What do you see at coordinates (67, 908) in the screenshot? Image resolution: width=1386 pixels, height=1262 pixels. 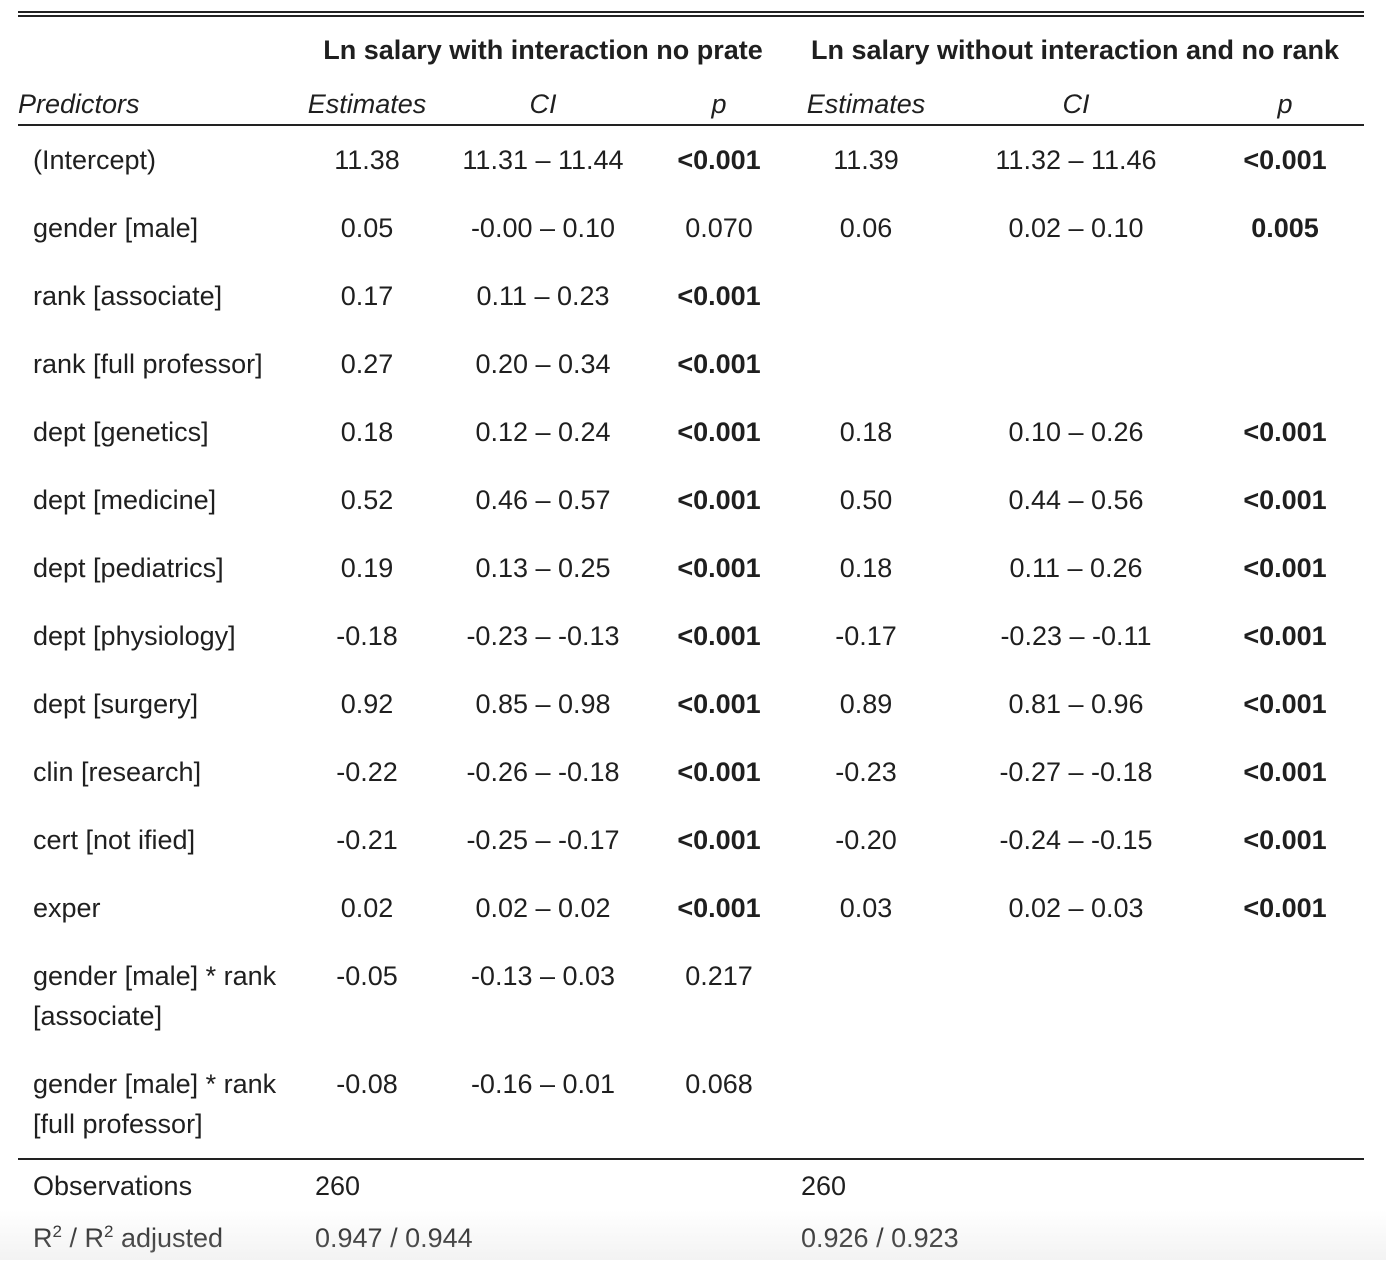 I see `predictor-label: exper` at bounding box center [67, 908].